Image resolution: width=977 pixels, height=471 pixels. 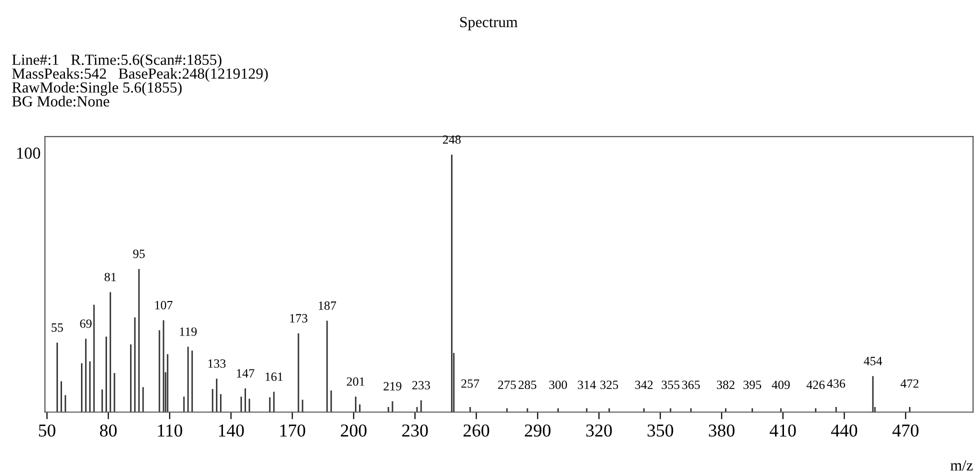 What do you see at coordinates (415, 430) in the screenshot?
I see `x-tick-label: 230` at bounding box center [415, 430].